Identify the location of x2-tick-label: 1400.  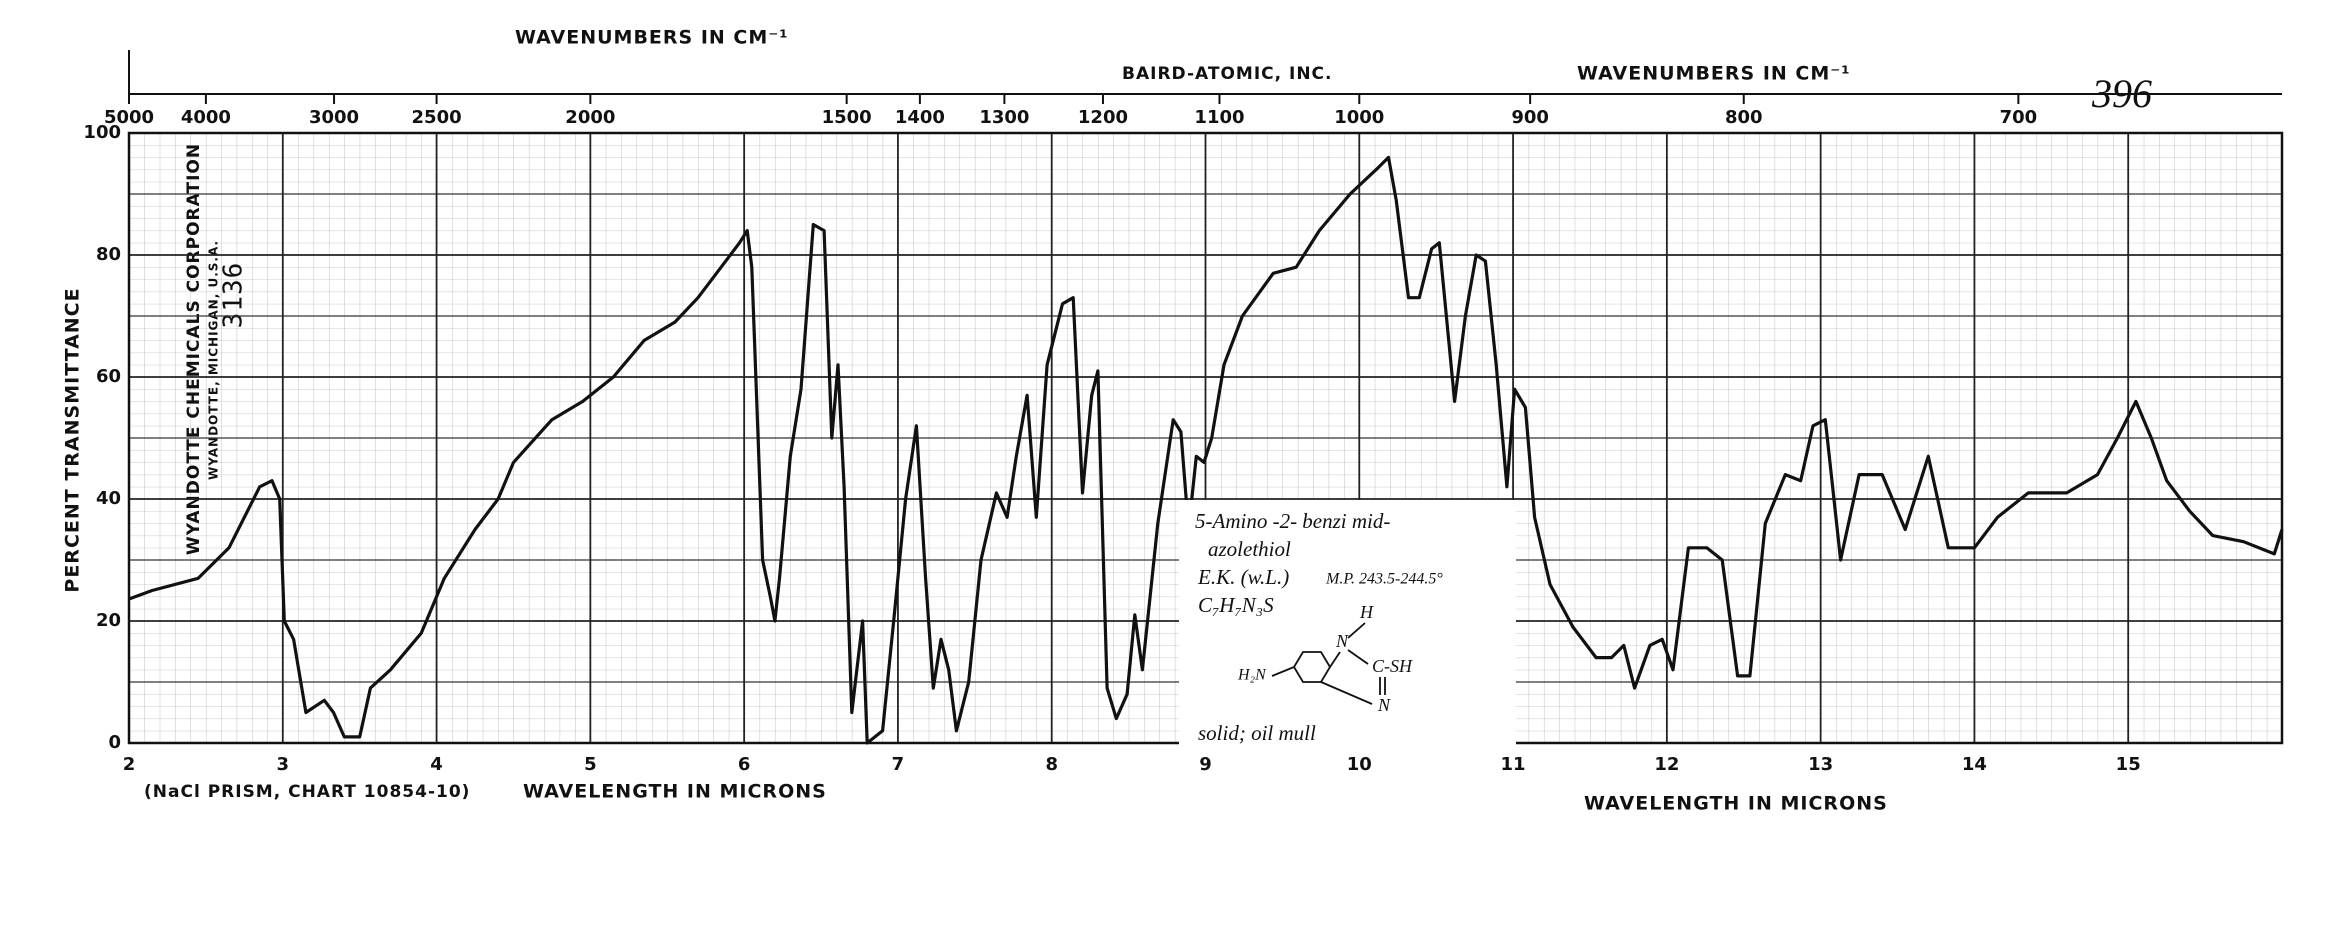
(920, 117).